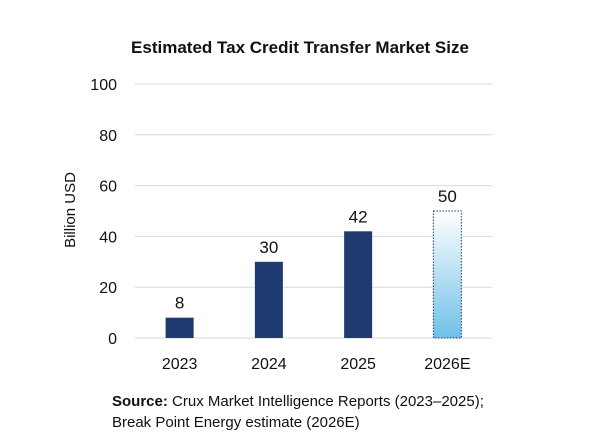  I want to click on data-label-2026E: 50, so click(447, 196).